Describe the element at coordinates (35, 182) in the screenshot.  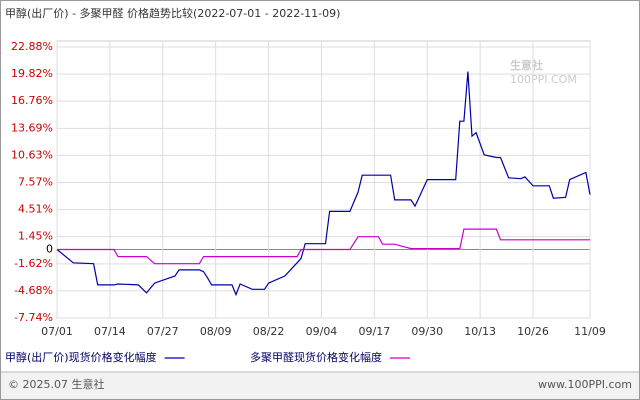
I see `y-tick-label: 7.57%` at that location.